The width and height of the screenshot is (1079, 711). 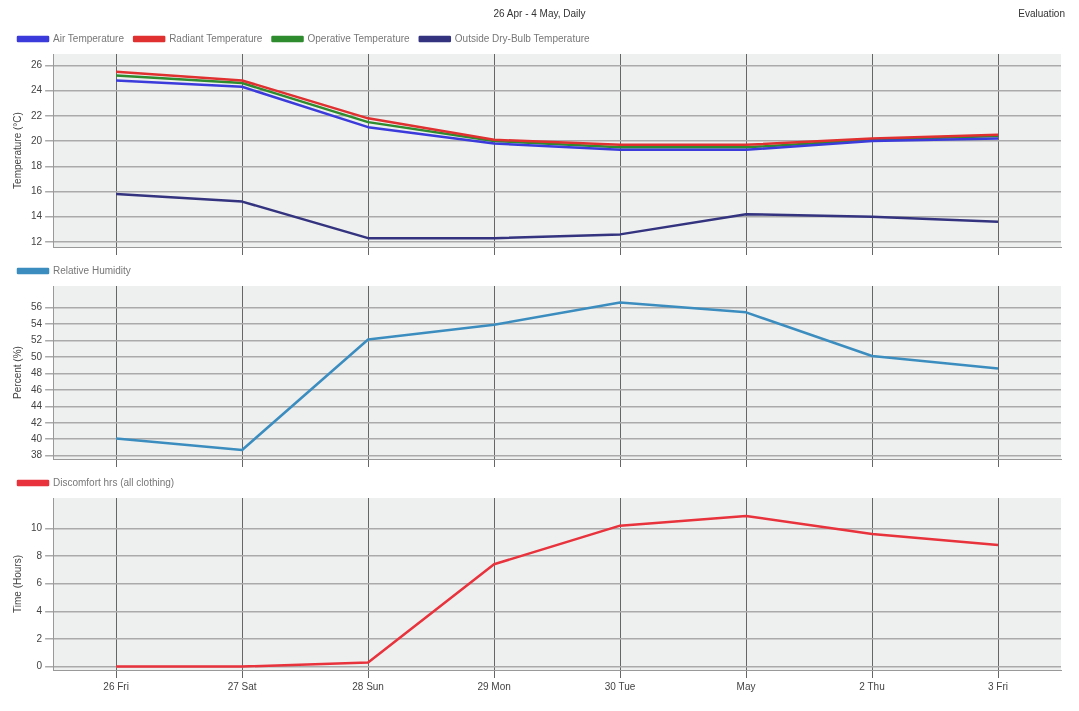 I want to click on y-tick-label: 16, so click(x=37, y=191).